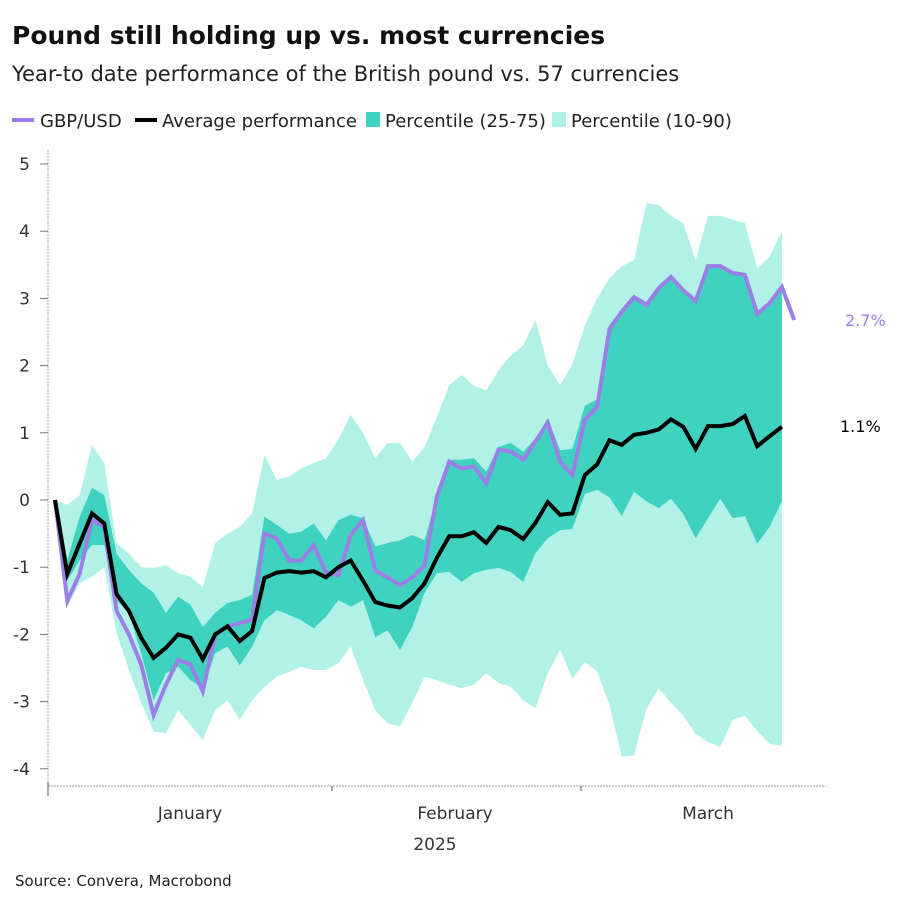  Describe the element at coordinates (24, 299) in the screenshot. I see `y-tick-label: 3` at that location.